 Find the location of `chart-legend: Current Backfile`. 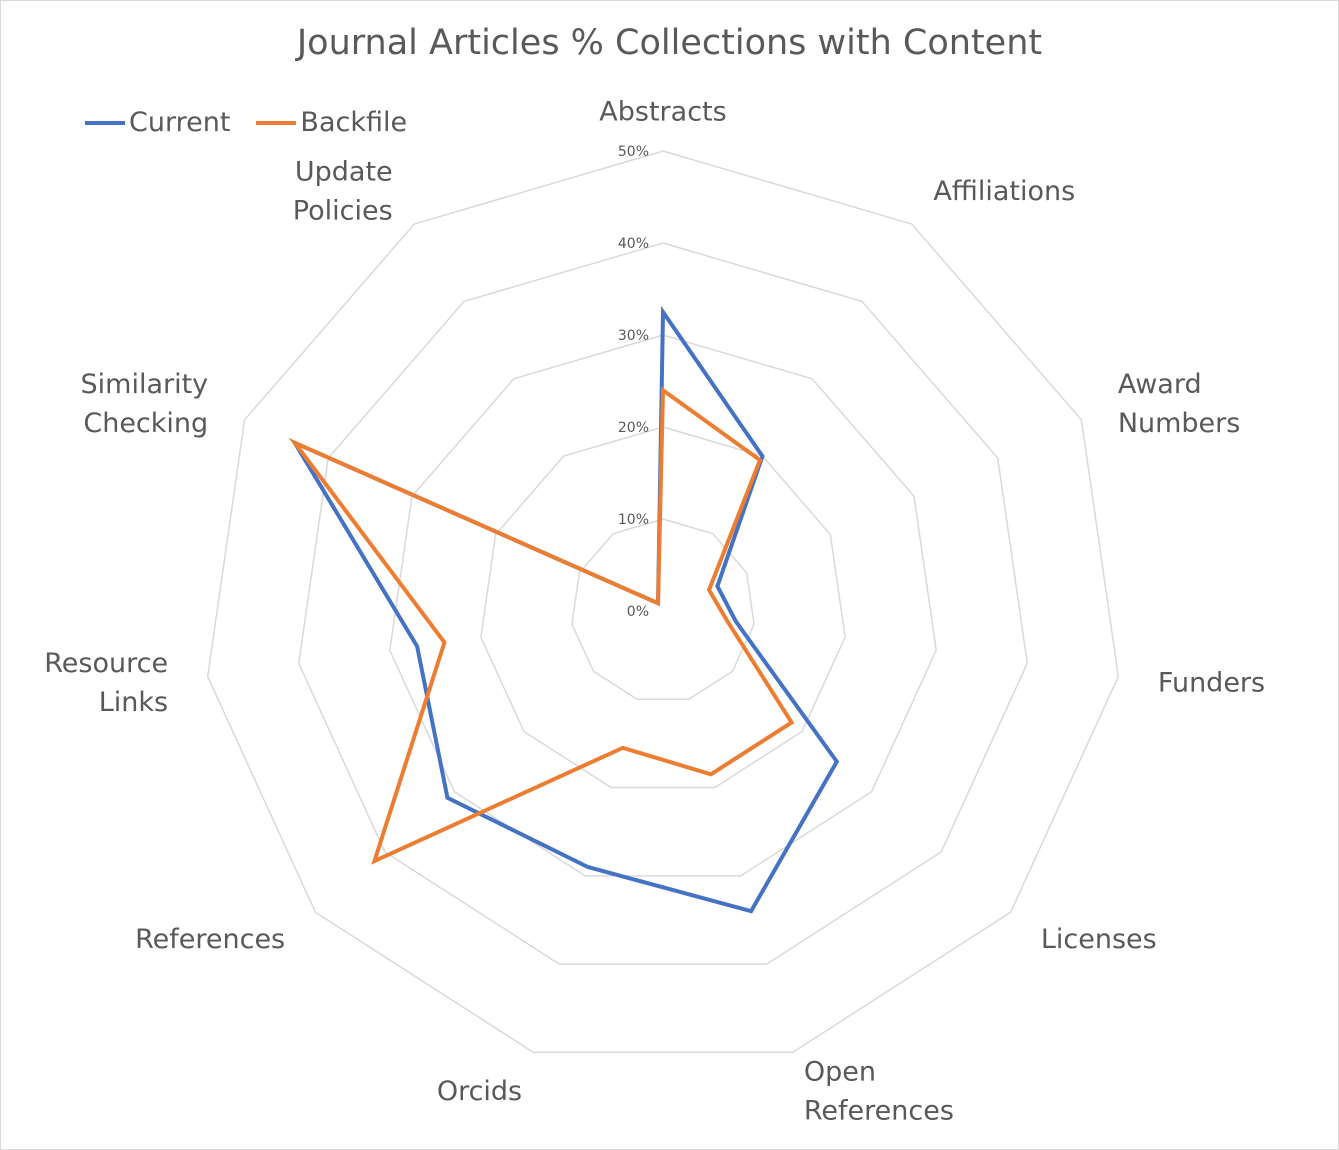

chart-legend: Current Backfile is located at coordinates (259, 122).